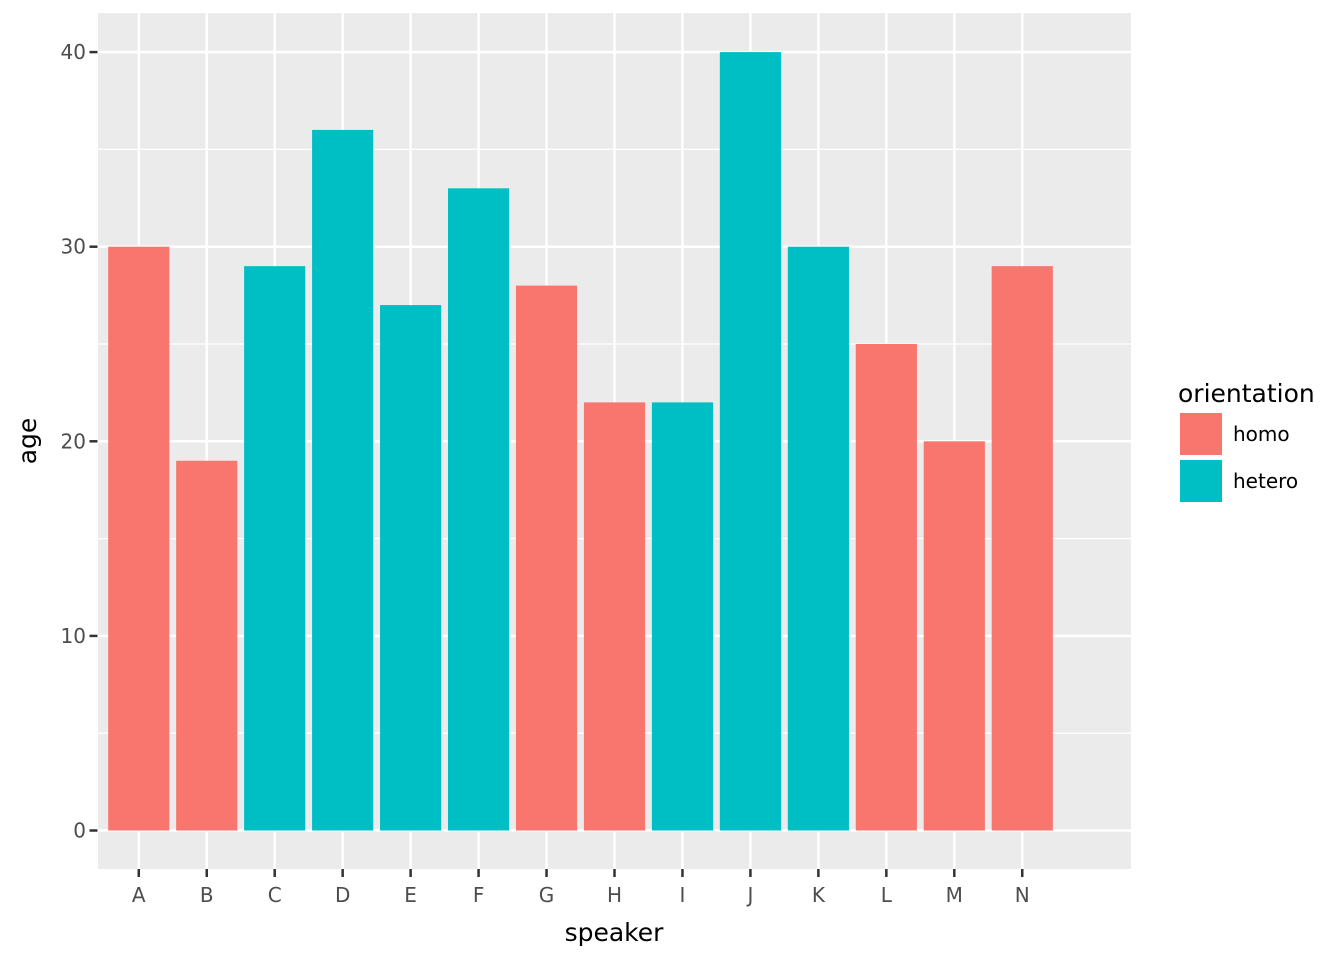 Image resolution: width=1344 pixels, height=960 pixels. I want to click on x-tick-label-D: D, so click(342, 895).